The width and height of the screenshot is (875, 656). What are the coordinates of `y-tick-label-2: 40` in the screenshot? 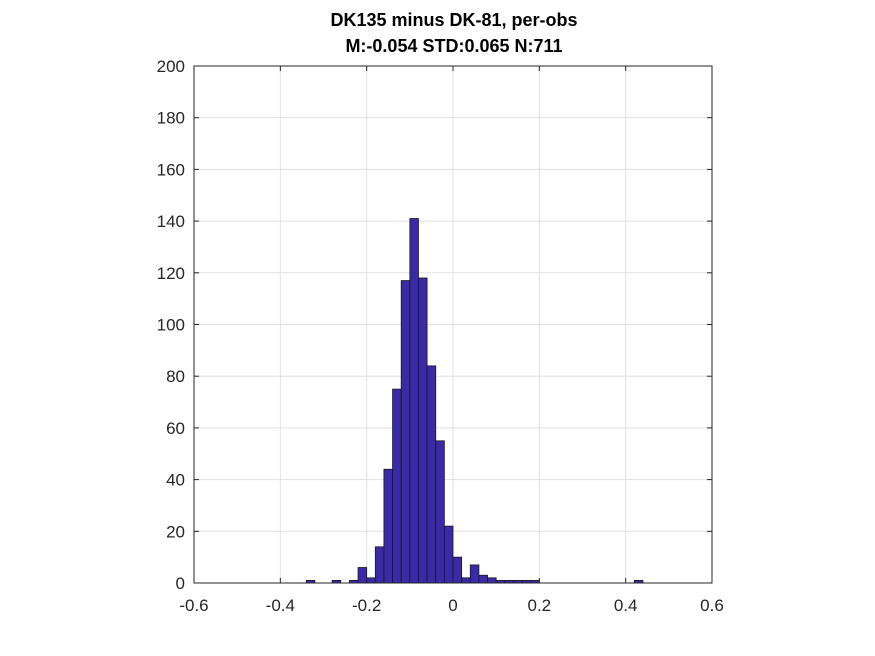 It's located at (175, 480).